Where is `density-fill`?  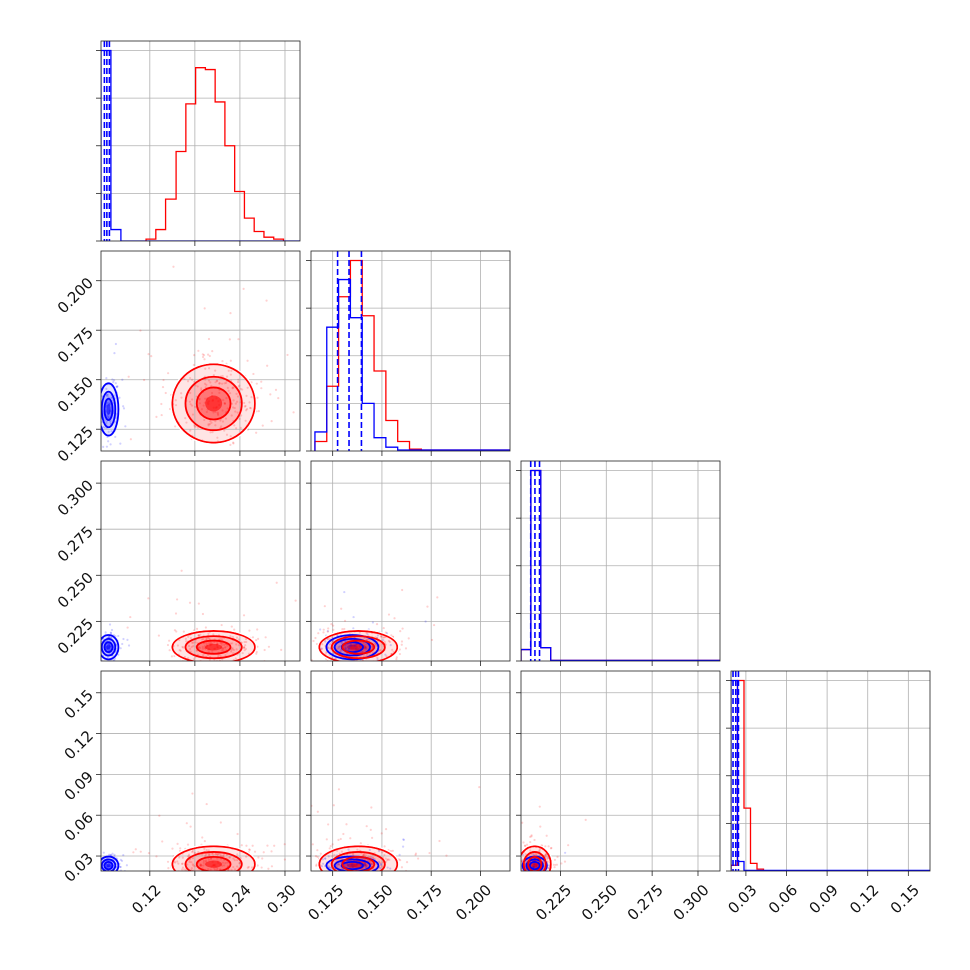
density-fill is located at coordinates (214, 403).